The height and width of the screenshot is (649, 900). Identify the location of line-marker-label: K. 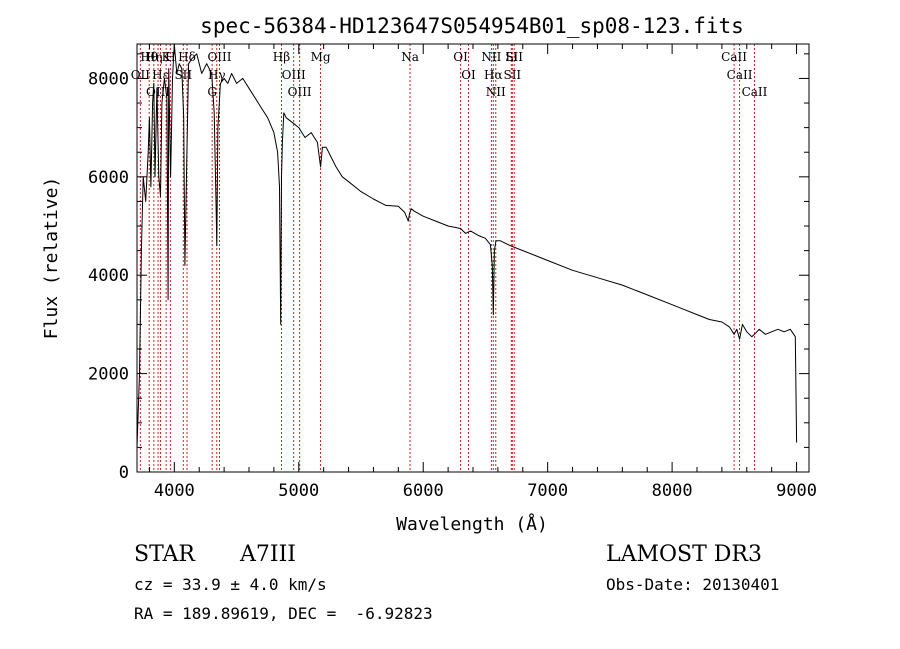
(167, 57).